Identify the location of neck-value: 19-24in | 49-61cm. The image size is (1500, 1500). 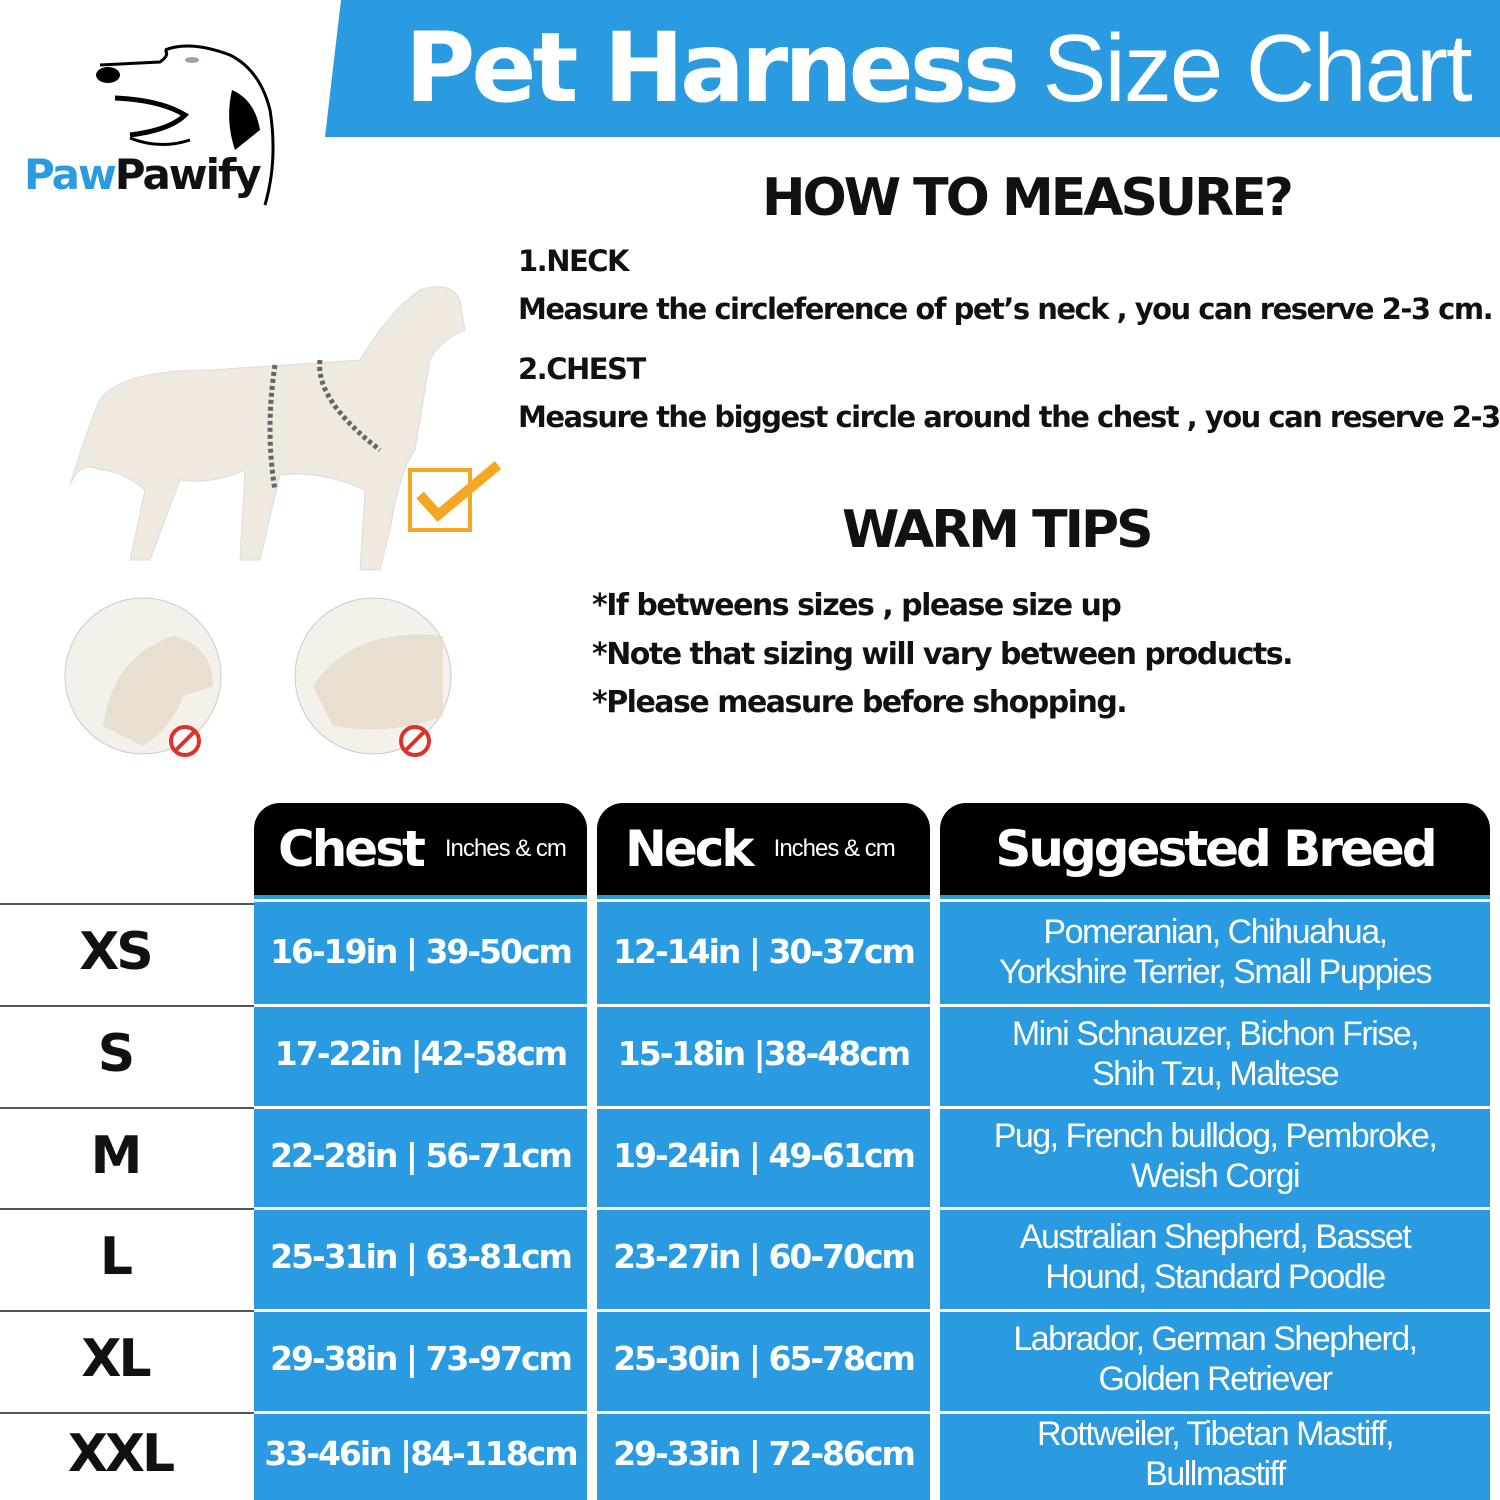
(764, 1155).